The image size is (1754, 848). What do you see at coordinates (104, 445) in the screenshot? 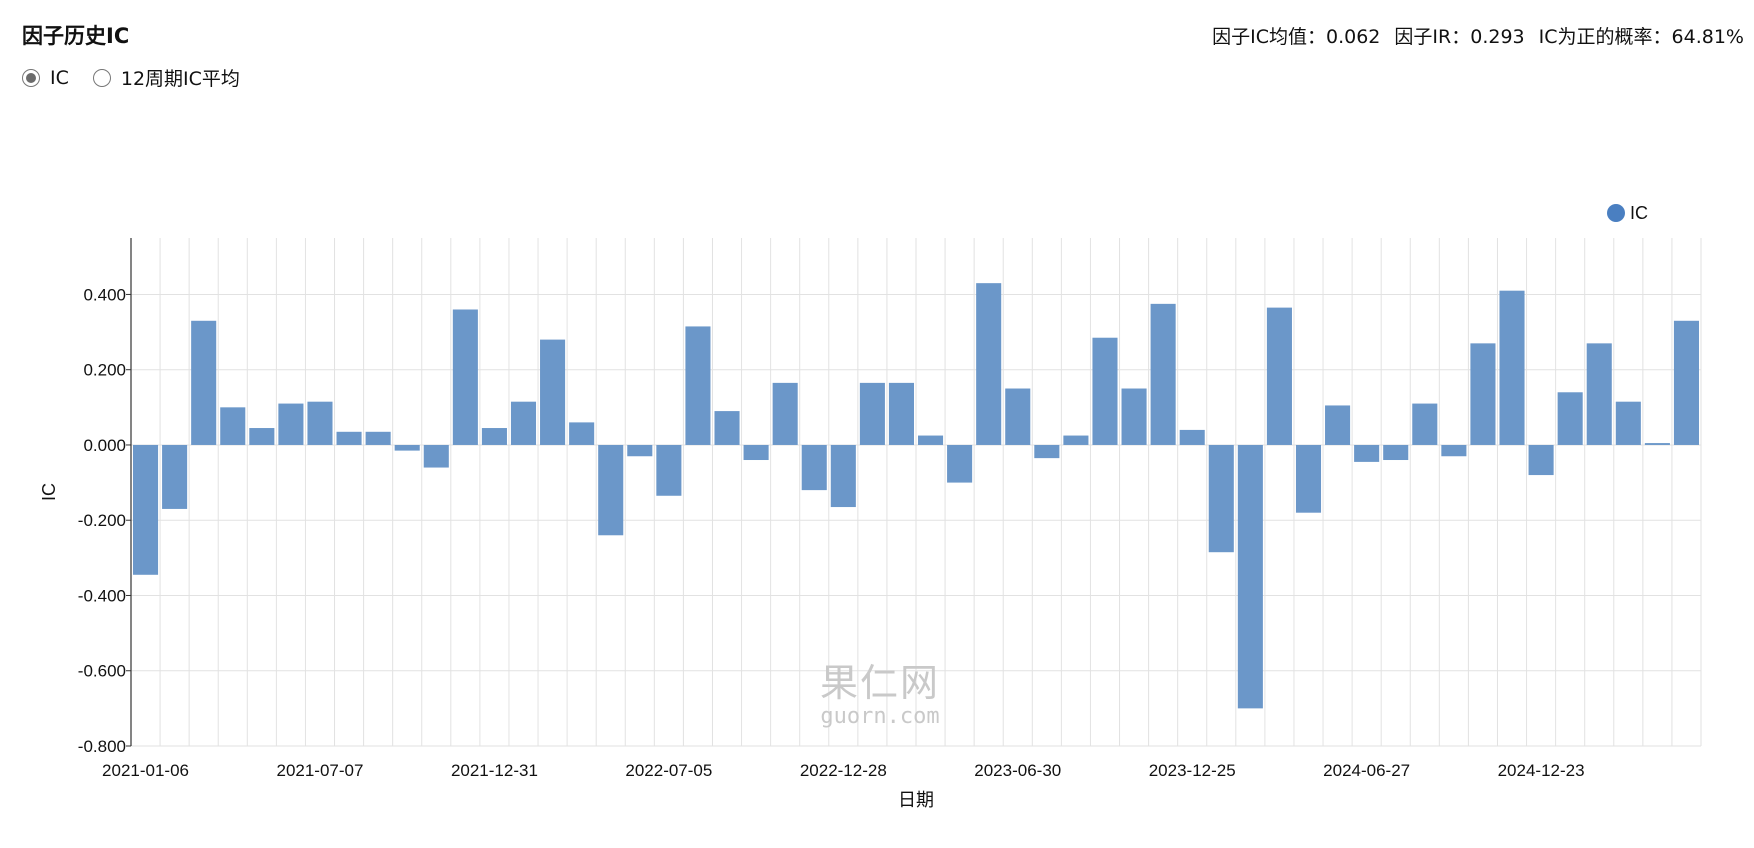
I see `y-tick-label: 0.000` at bounding box center [104, 445].